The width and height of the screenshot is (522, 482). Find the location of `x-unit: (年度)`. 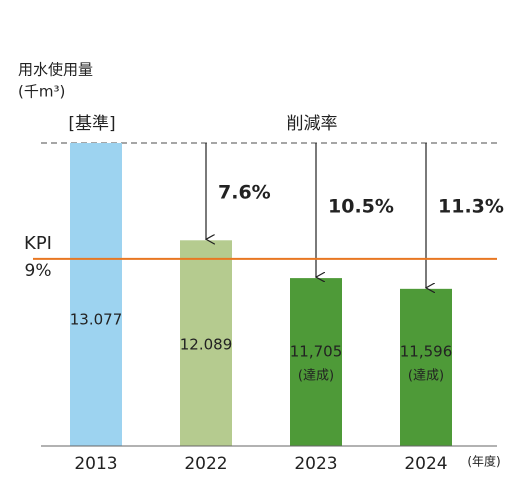

x-unit: (年度) is located at coordinates (483, 461).